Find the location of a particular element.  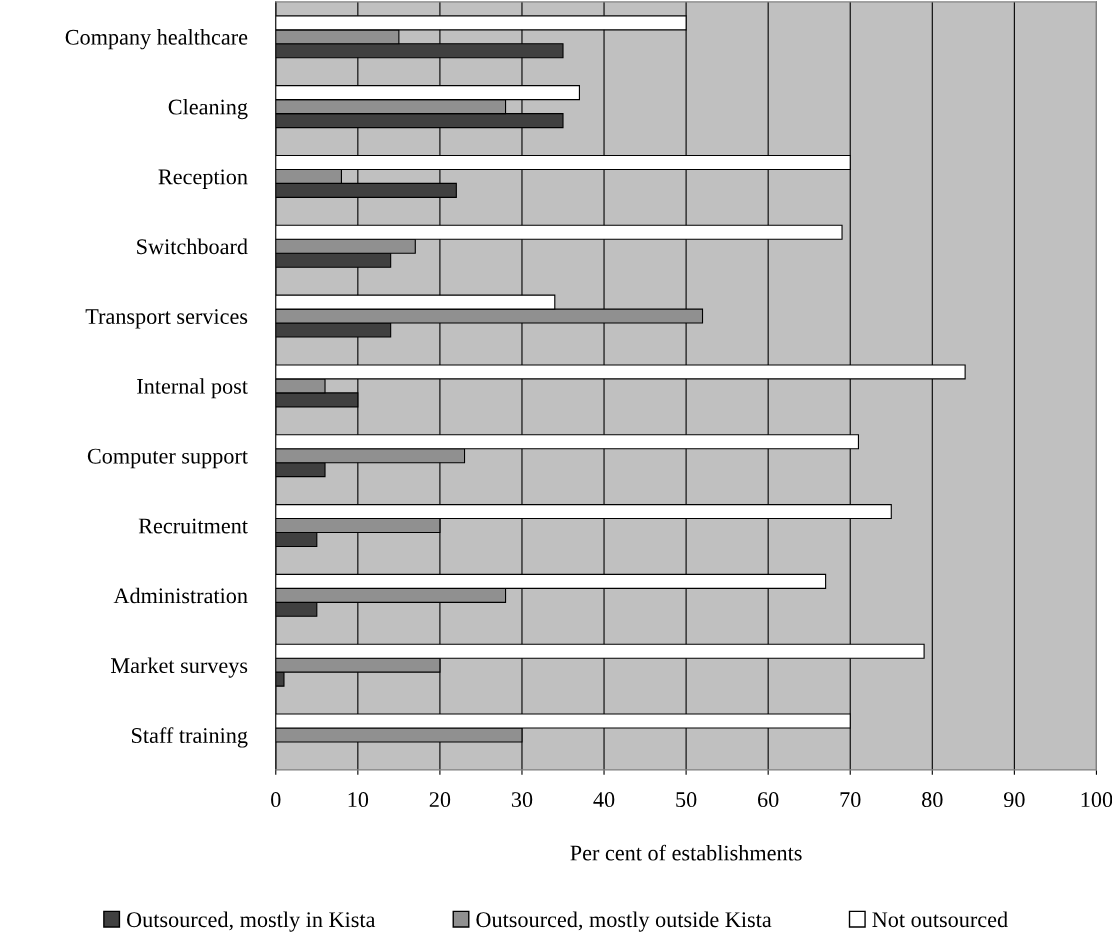

y-tick-label: Recruitment is located at coordinates (193, 526).